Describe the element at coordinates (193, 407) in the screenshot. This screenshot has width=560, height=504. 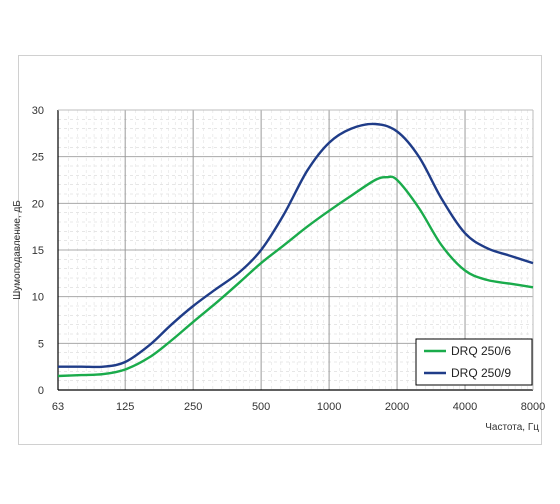
I see `x-tick-label: 250` at that location.